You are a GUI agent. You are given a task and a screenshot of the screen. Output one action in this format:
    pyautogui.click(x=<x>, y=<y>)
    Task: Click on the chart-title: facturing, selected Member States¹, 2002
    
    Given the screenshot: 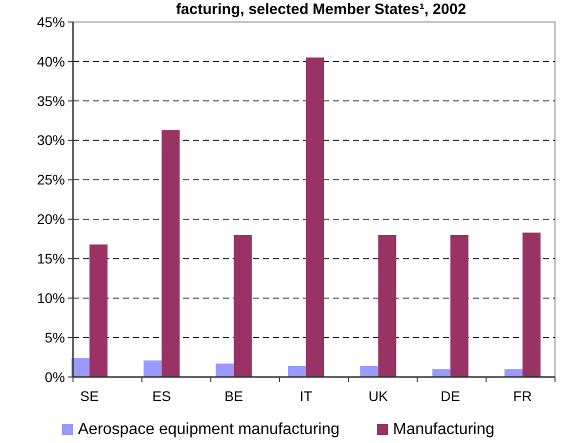 What is the action you would take?
    pyautogui.click(x=321, y=9)
    